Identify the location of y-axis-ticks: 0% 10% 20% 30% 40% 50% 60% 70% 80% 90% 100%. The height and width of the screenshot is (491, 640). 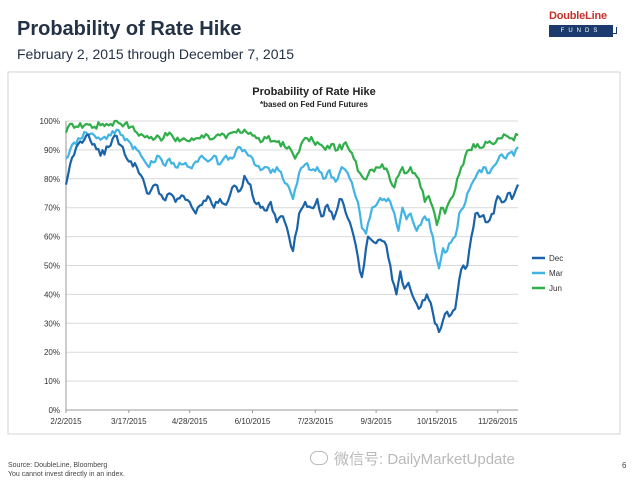
(50, 266).